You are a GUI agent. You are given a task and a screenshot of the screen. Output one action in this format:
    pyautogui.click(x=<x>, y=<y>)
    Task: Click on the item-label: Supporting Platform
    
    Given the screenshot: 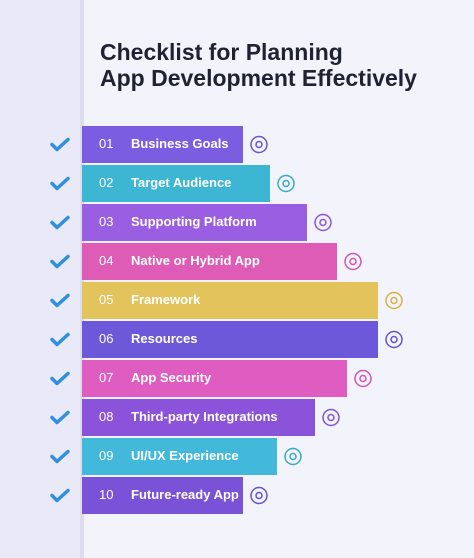 What is the action you would take?
    pyautogui.click(x=194, y=221)
    